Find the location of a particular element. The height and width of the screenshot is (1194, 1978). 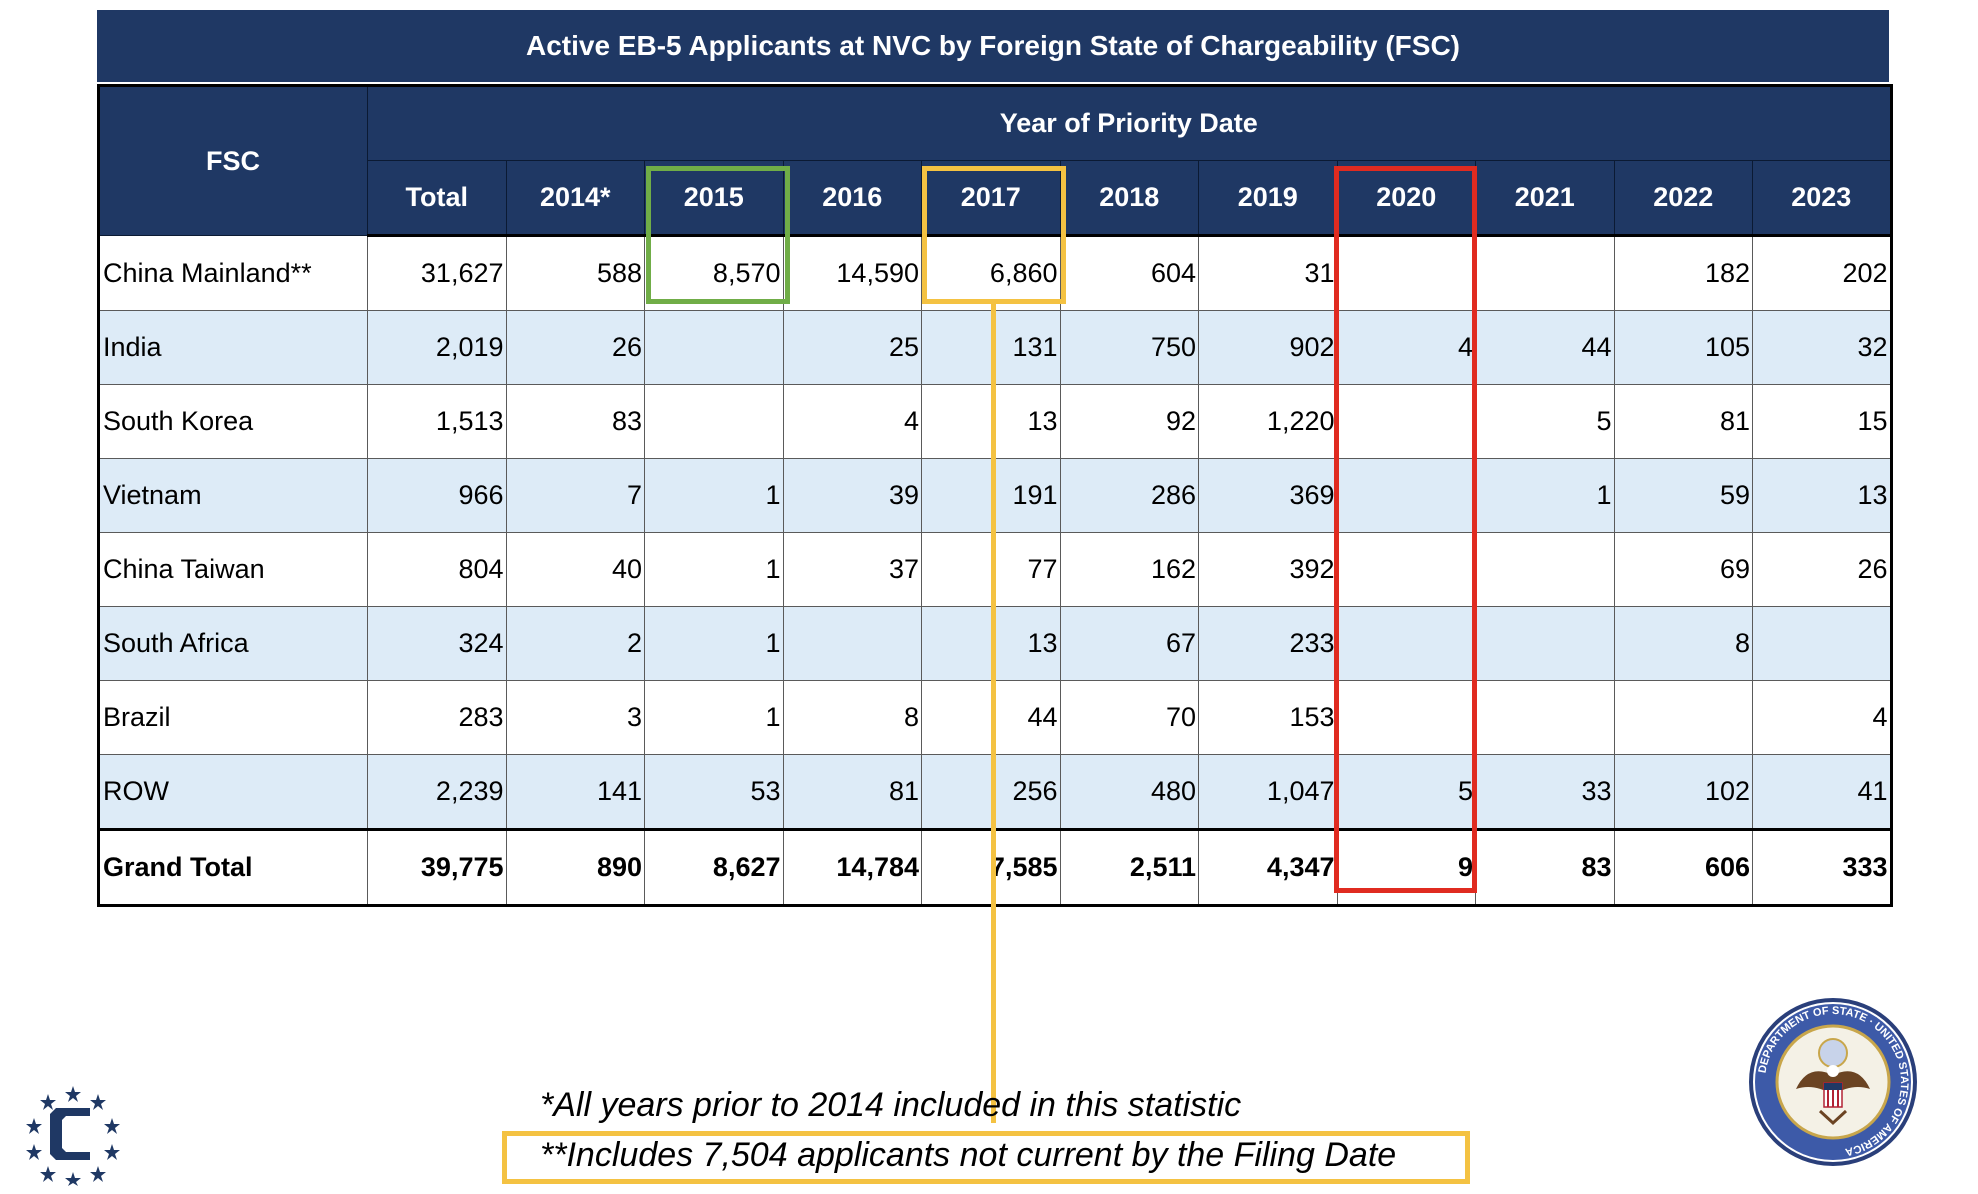

table-cell: 70 is located at coordinates (1129, 717).